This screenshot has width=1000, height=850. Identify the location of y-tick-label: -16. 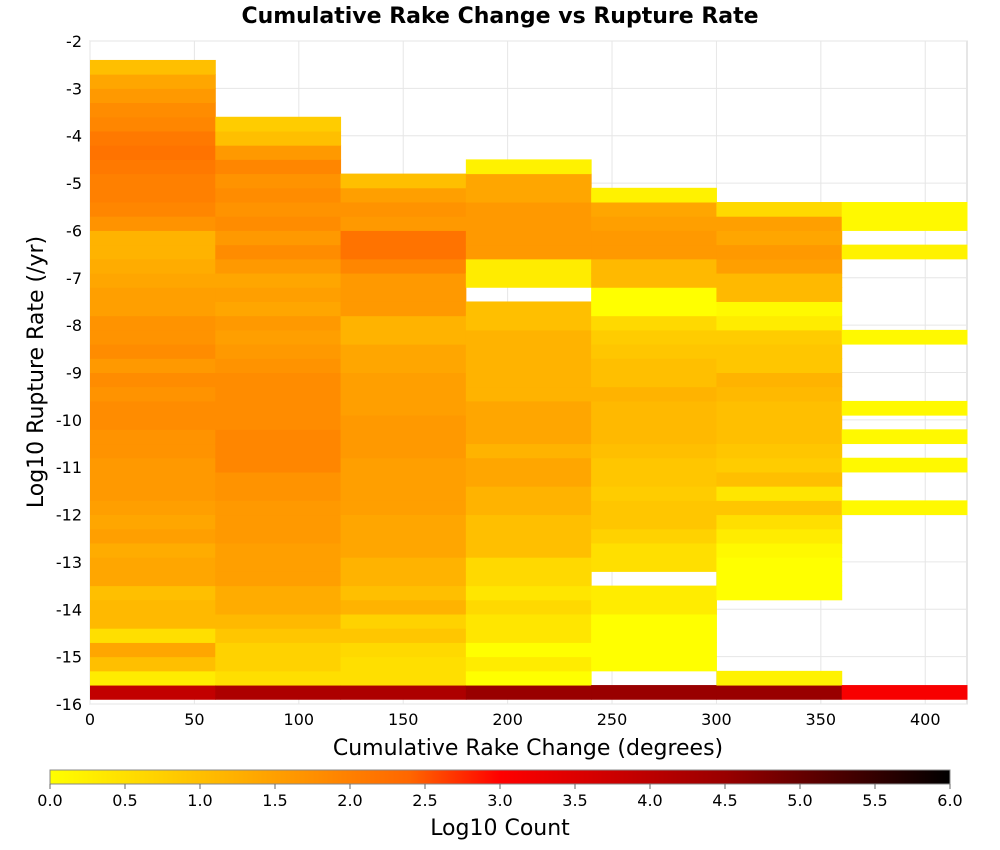
(69, 704).